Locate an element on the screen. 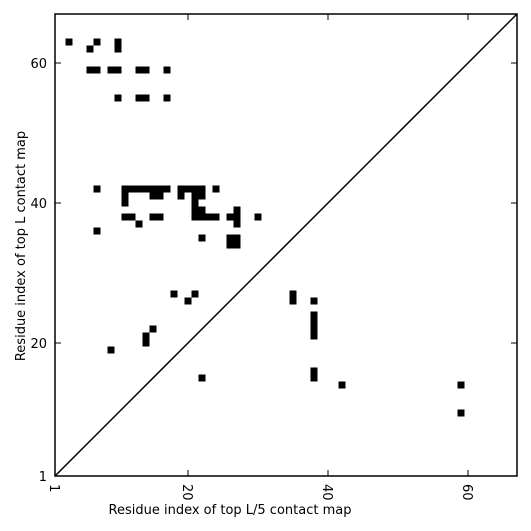 The image size is (531, 531). y-tick-label: 20 is located at coordinates (38, 344).